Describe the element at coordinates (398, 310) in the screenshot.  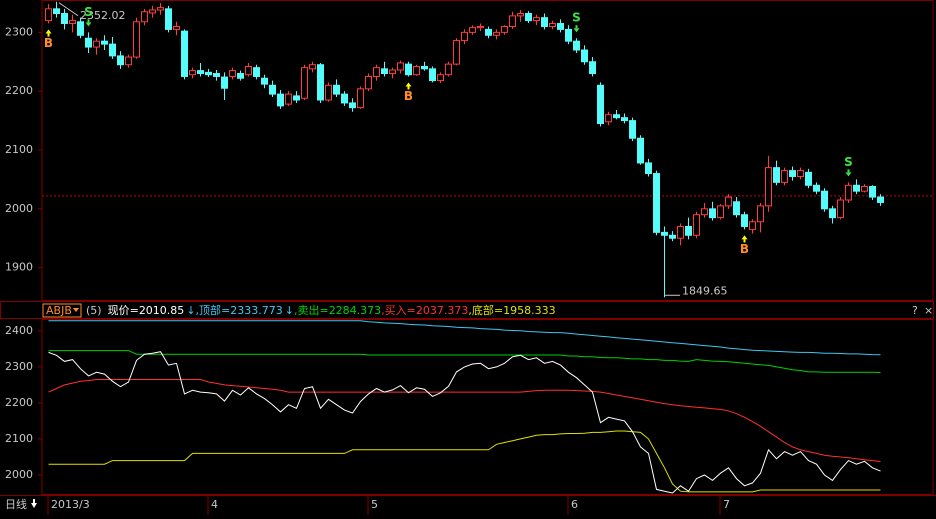
I see `legend-label: ,买入=` at that location.